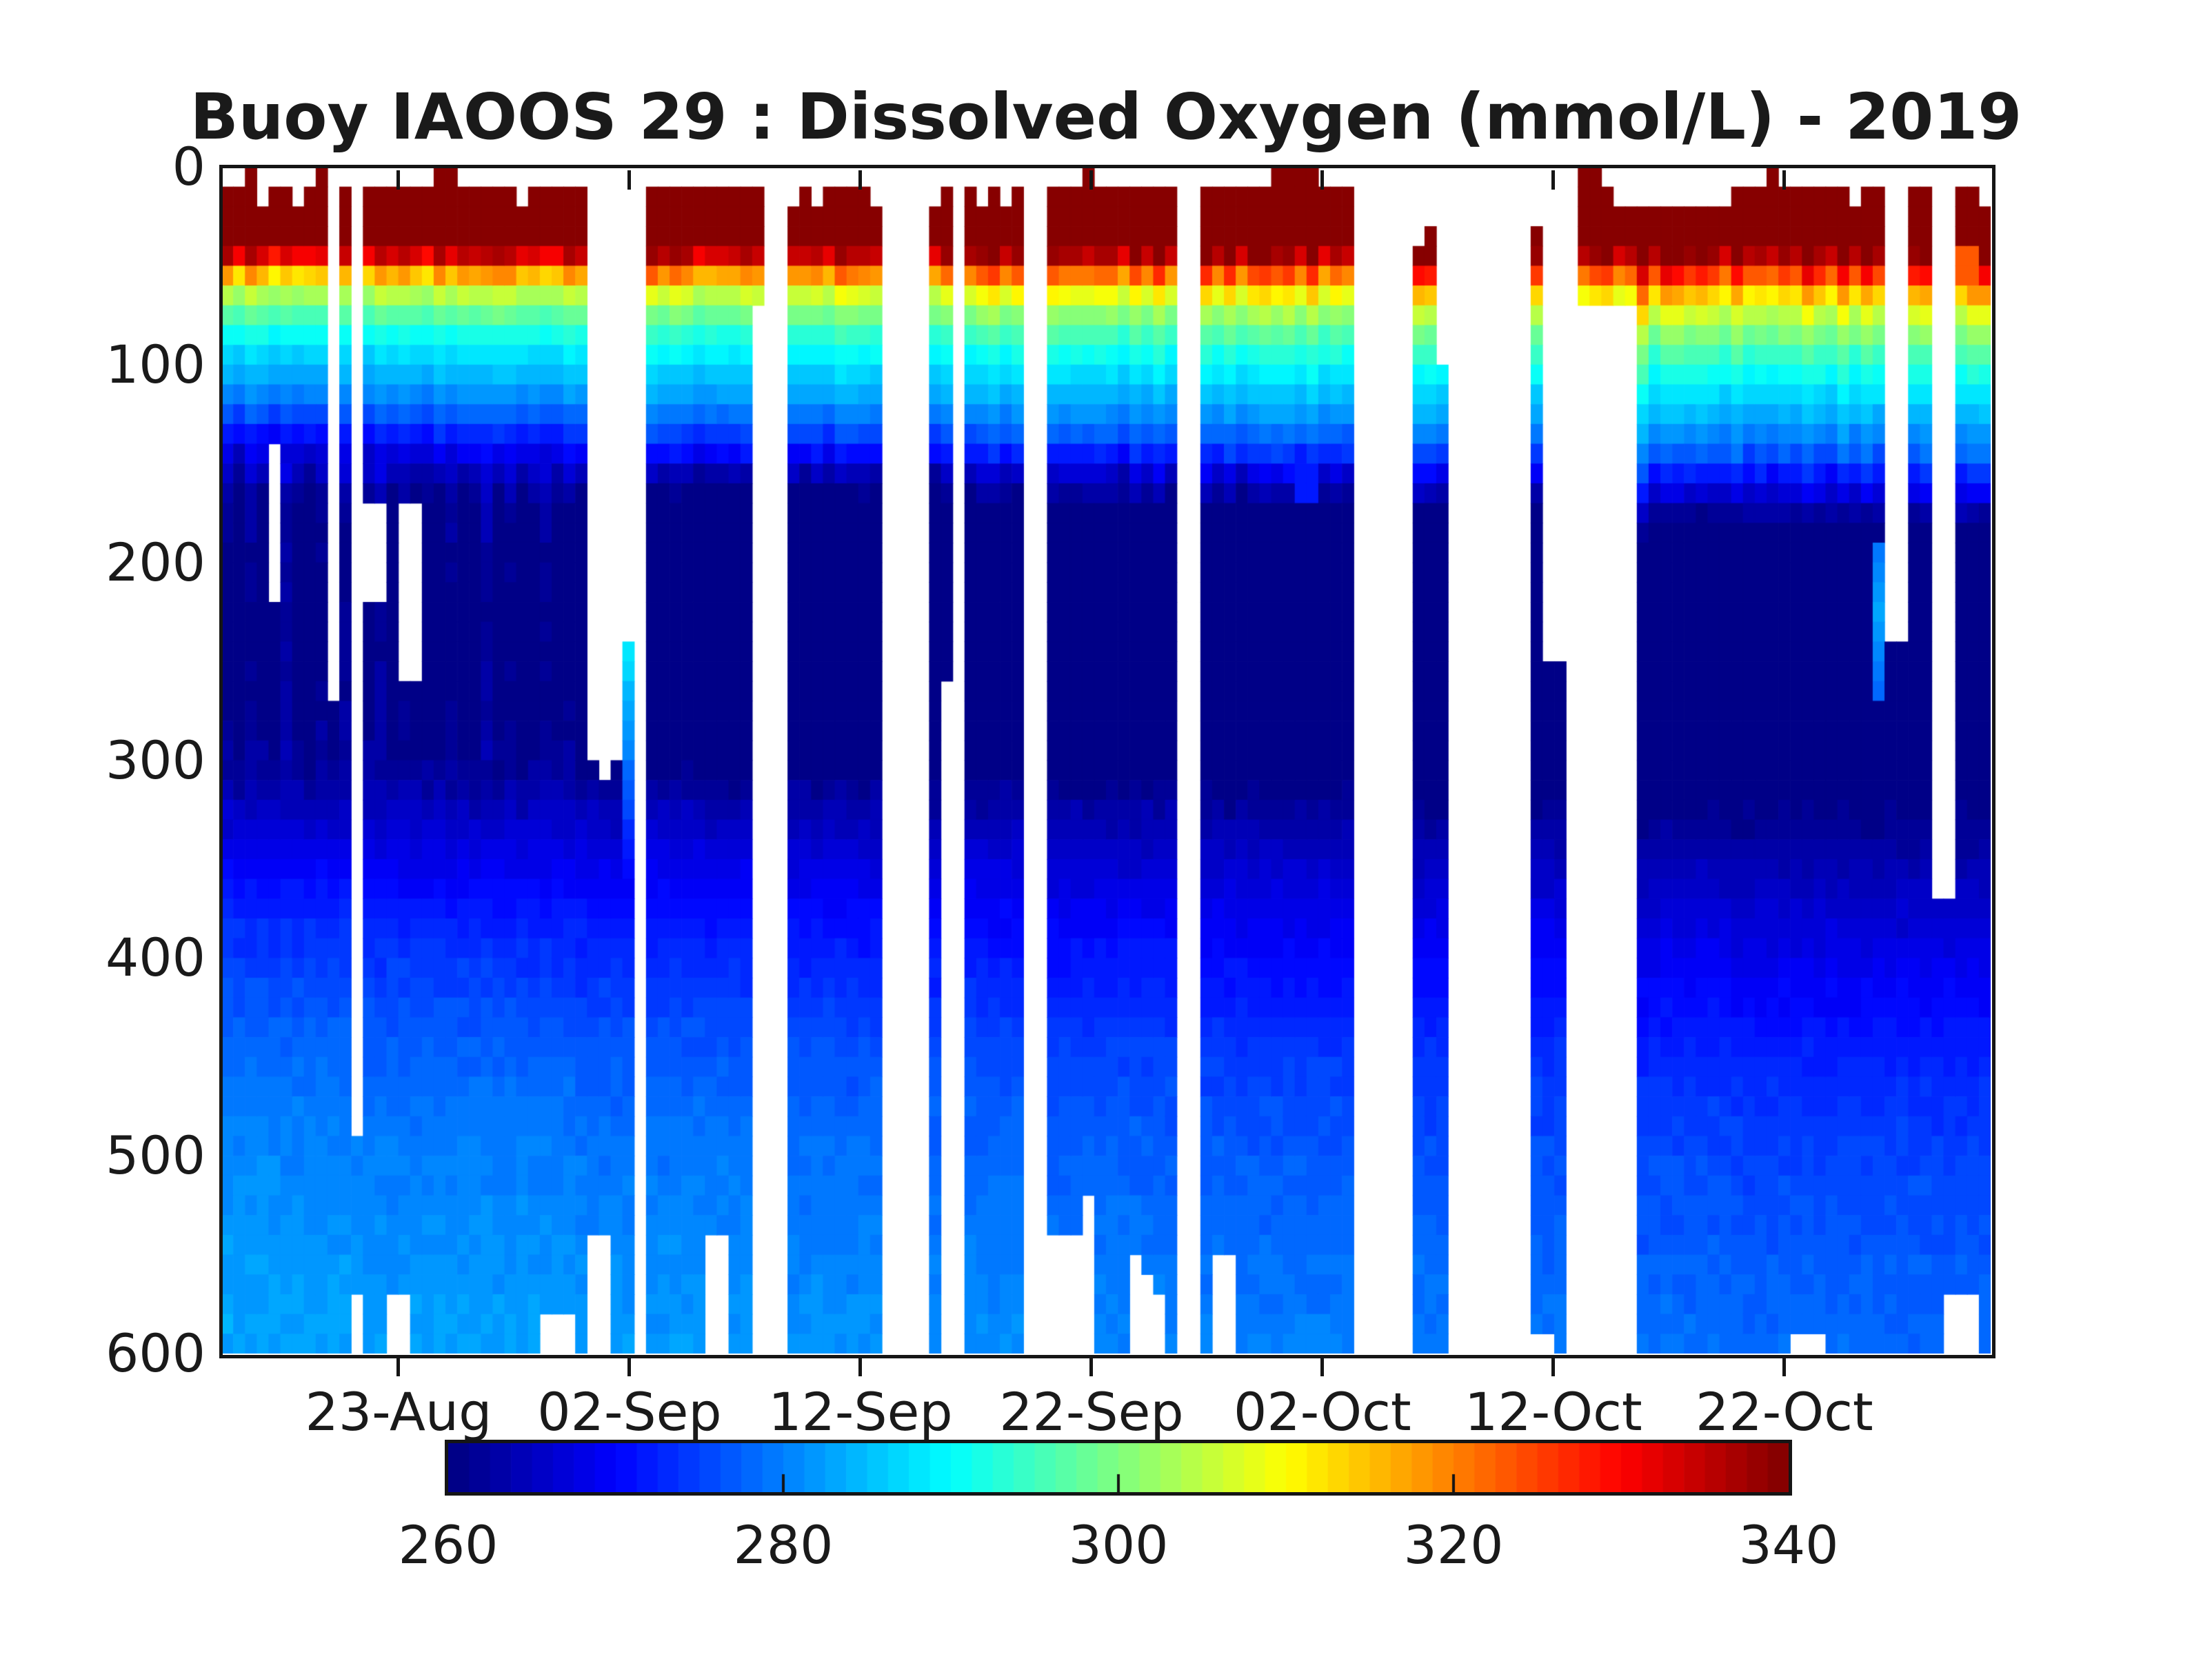 The width and height of the screenshot is (2212, 1659). What do you see at coordinates (1784, 1411) in the screenshot?
I see `x-tick-label: 22-Oct` at bounding box center [1784, 1411].